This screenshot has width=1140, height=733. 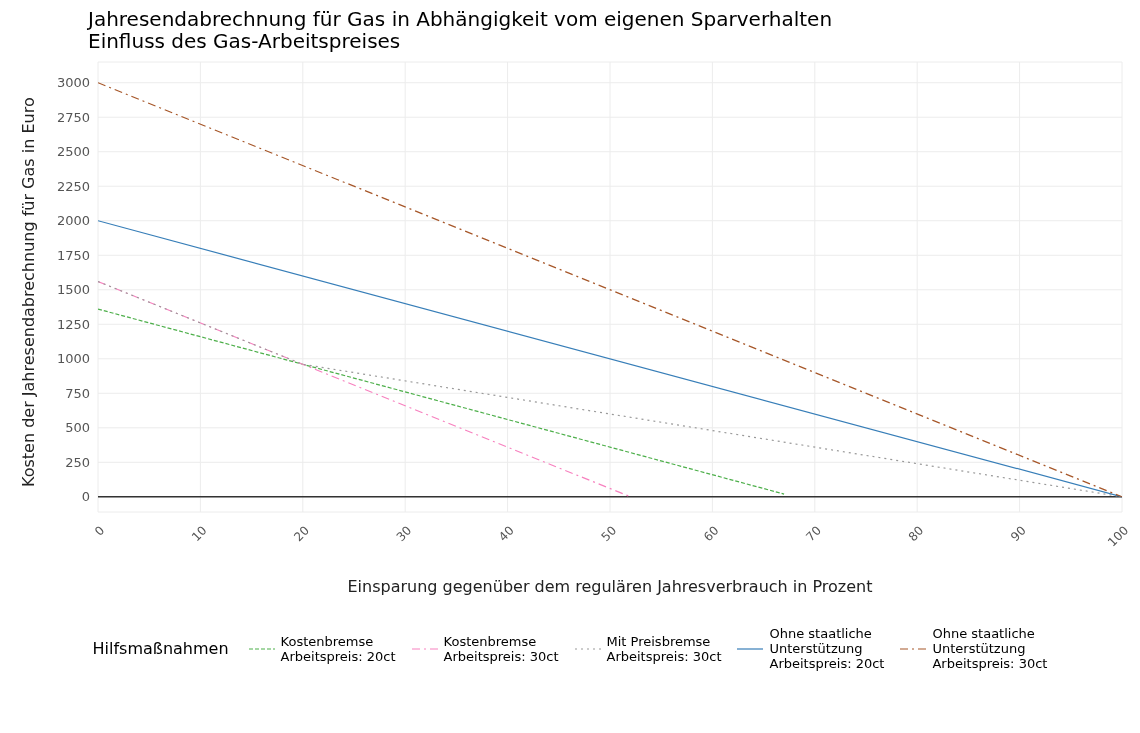 What do you see at coordinates (73, 255) in the screenshot?
I see `y-tick-label: 1750` at bounding box center [73, 255].